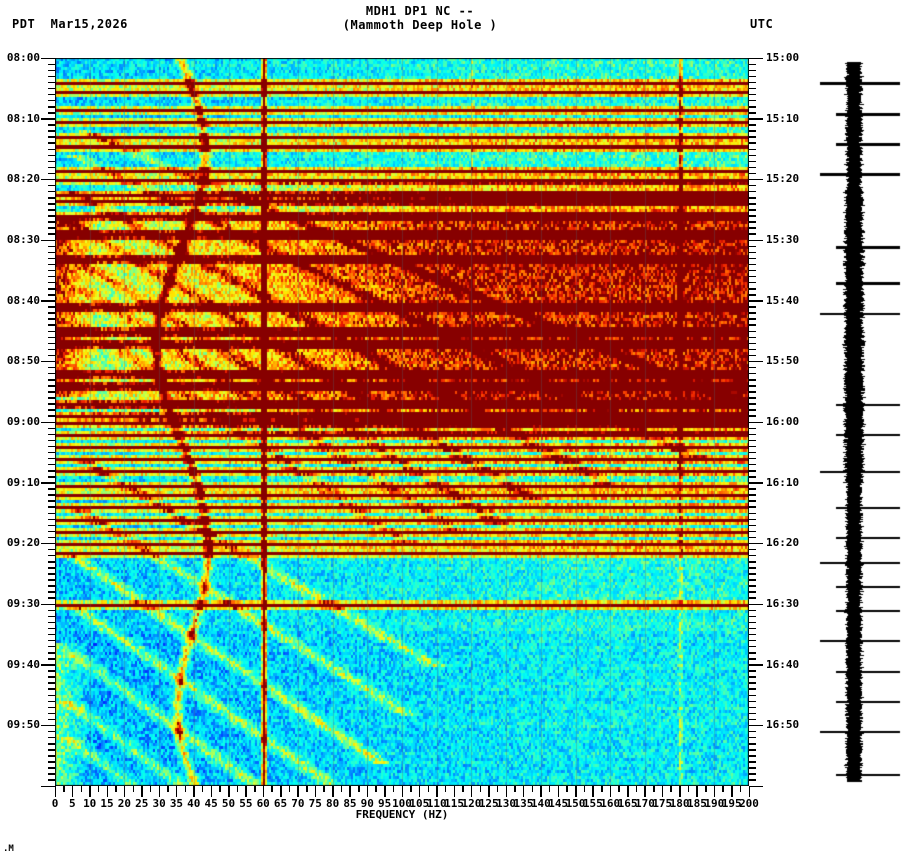 The height and width of the screenshot is (864, 902). Describe the element at coordinates (367, 803) in the screenshot. I see `frequency-tick-label: 90` at that location.